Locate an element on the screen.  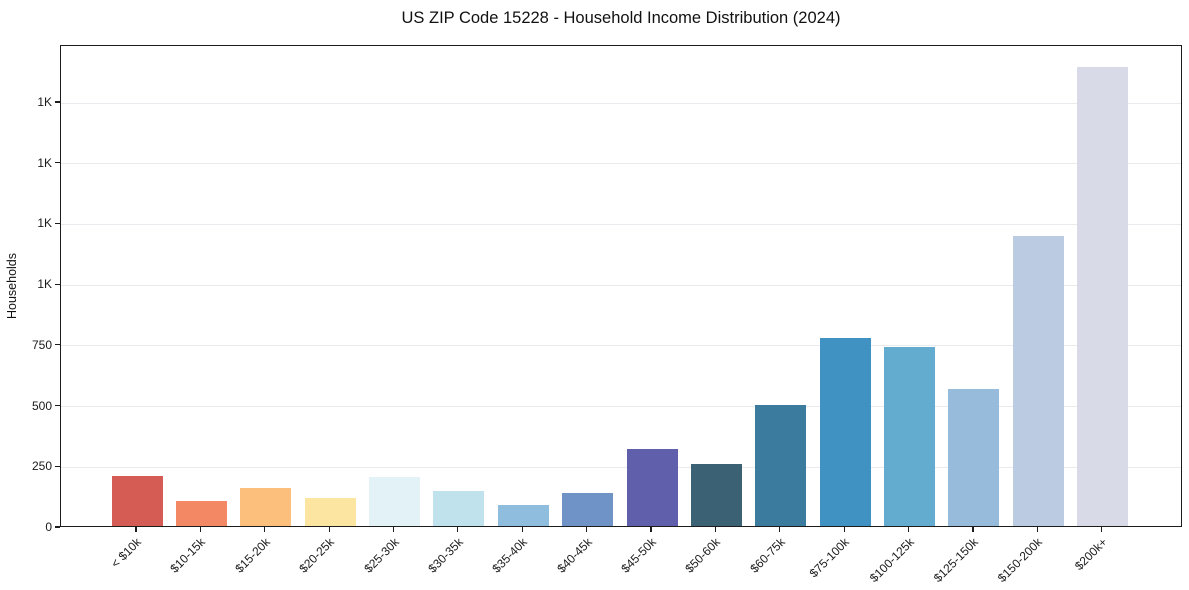
bar-$25-30k is located at coordinates (395, 501).